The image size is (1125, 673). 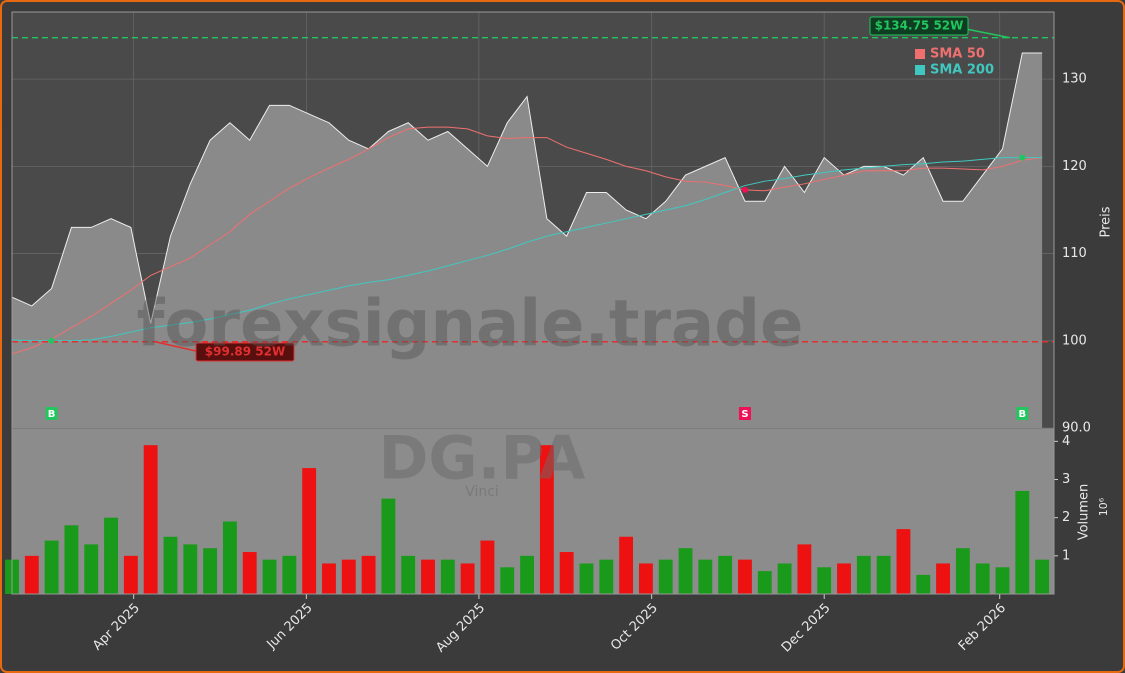 I want to click on y-tick-label: 100, so click(x=1074, y=340).